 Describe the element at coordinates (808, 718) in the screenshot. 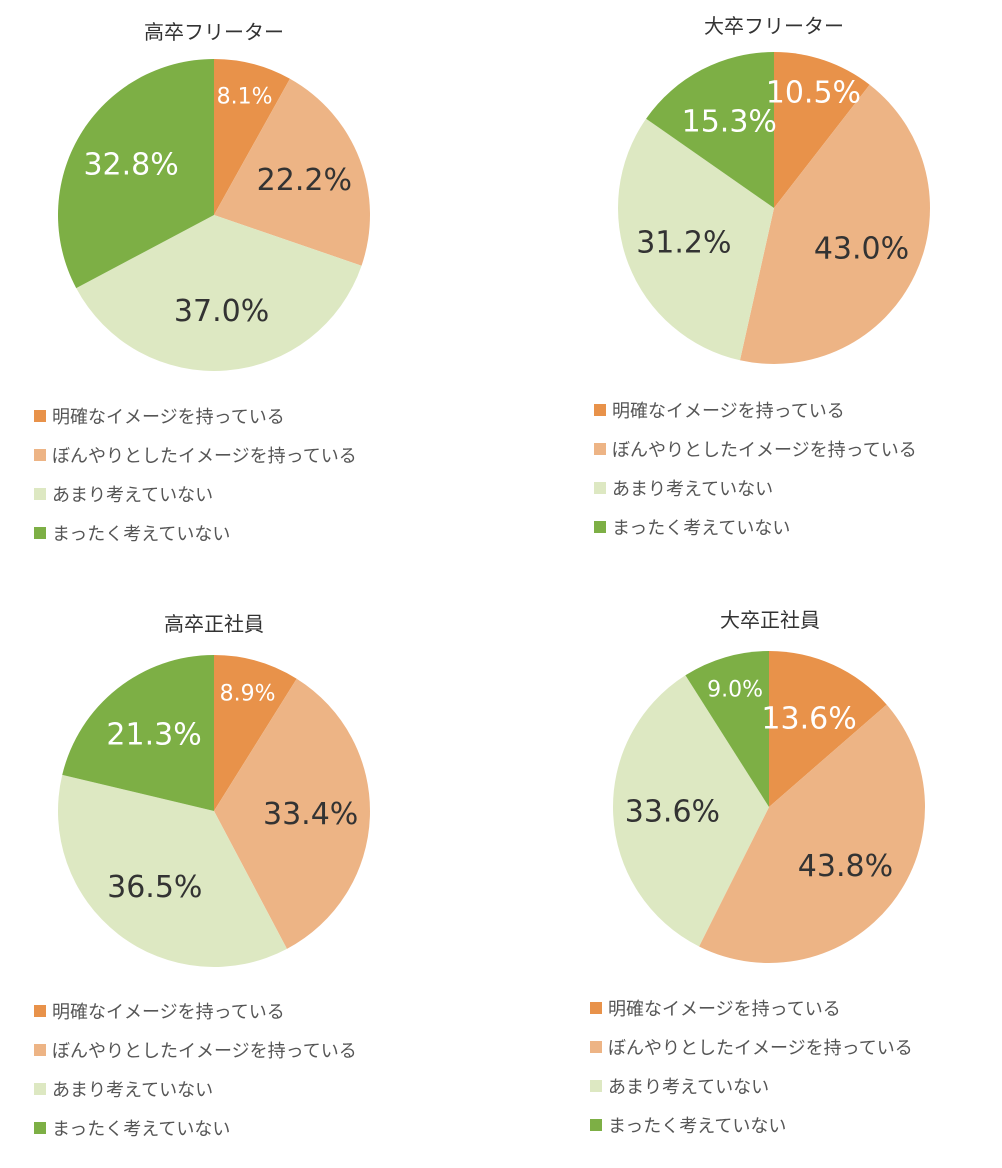

I see `slice-value-label: 13.6%` at that location.